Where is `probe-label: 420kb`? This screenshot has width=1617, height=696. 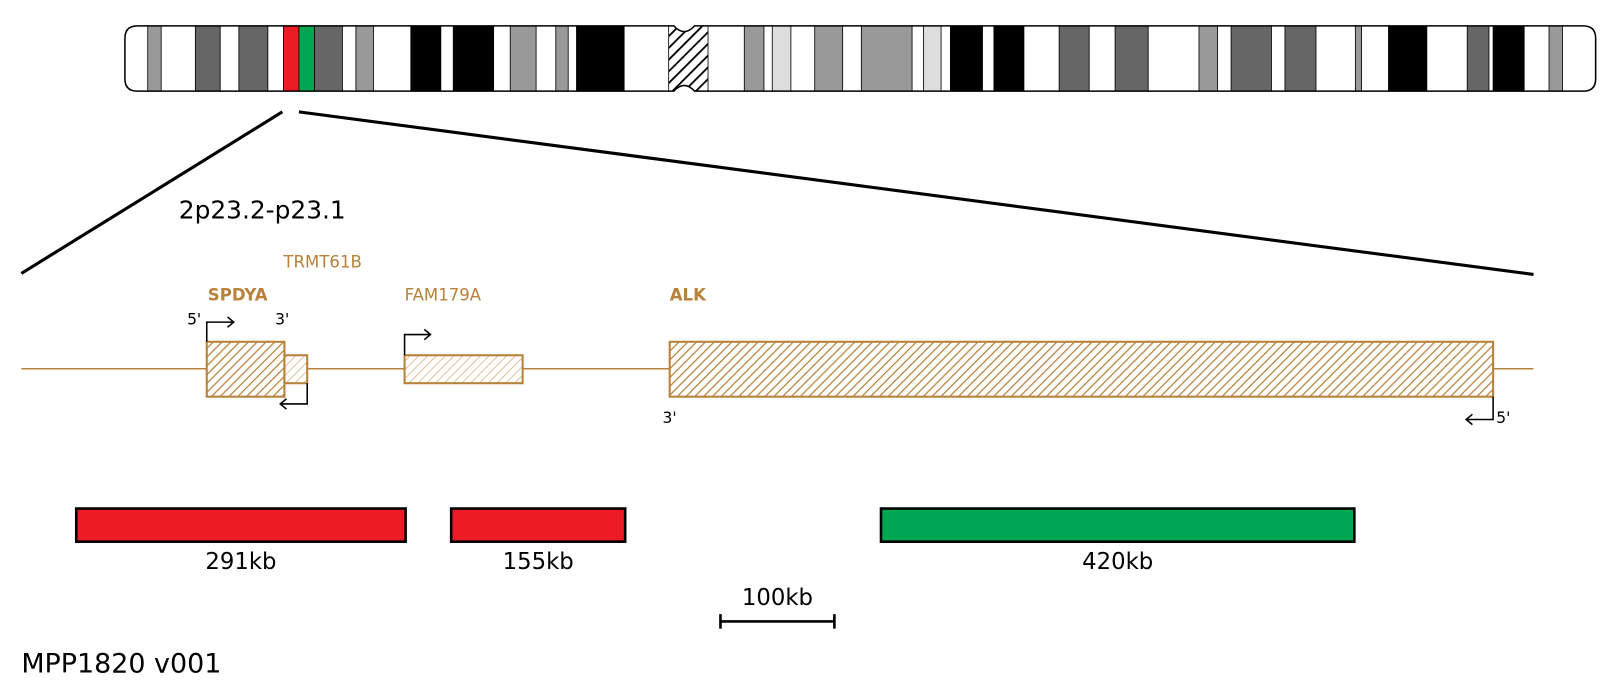 probe-label: 420kb is located at coordinates (1117, 562).